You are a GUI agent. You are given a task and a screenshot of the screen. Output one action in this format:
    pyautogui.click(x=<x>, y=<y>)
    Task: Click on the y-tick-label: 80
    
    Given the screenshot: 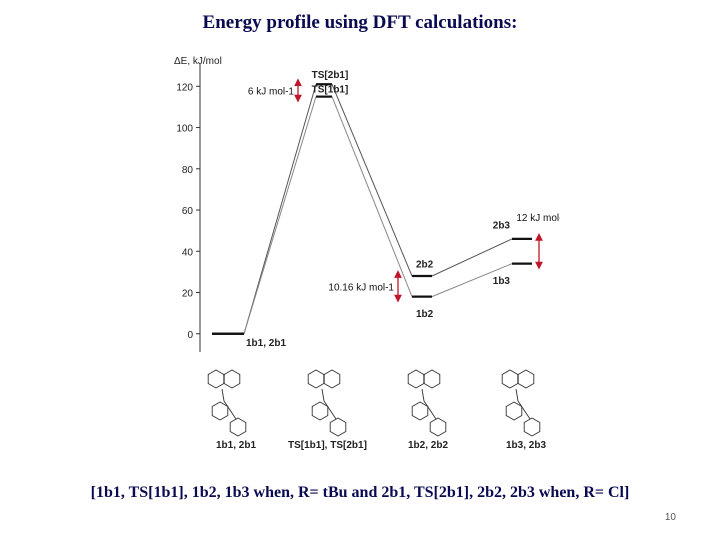 What is the action you would take?
    pyautogui.click(x=188, y=170)
    